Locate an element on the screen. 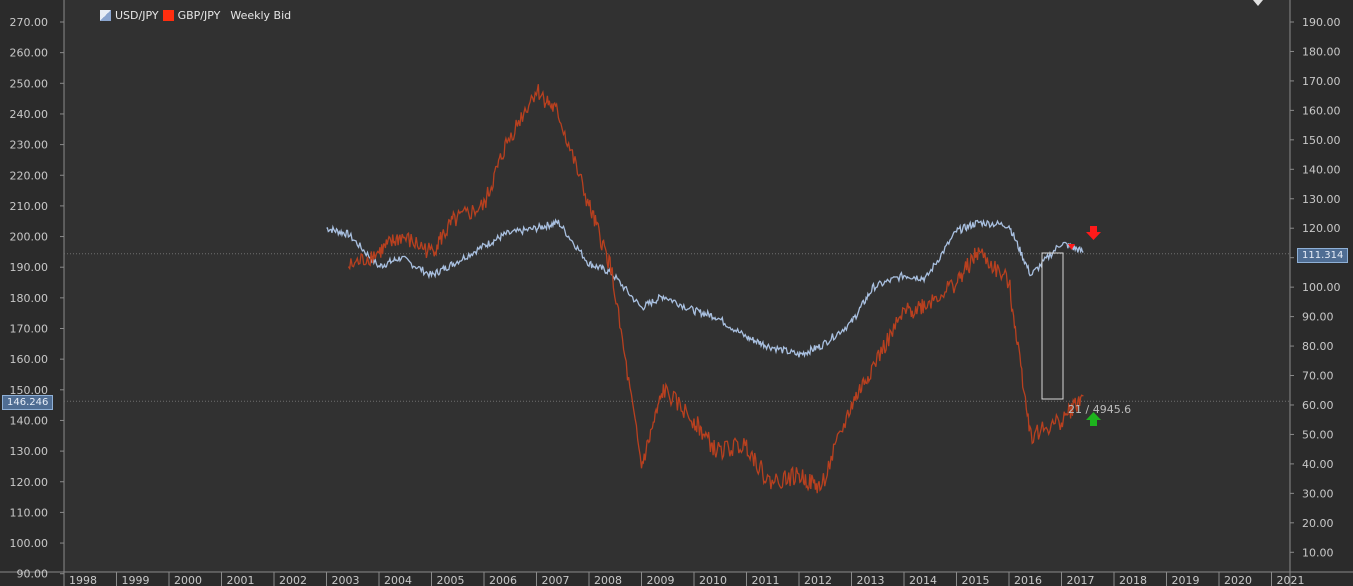  right-price-badge: 111.314 is located at coordinates (1323, 255).